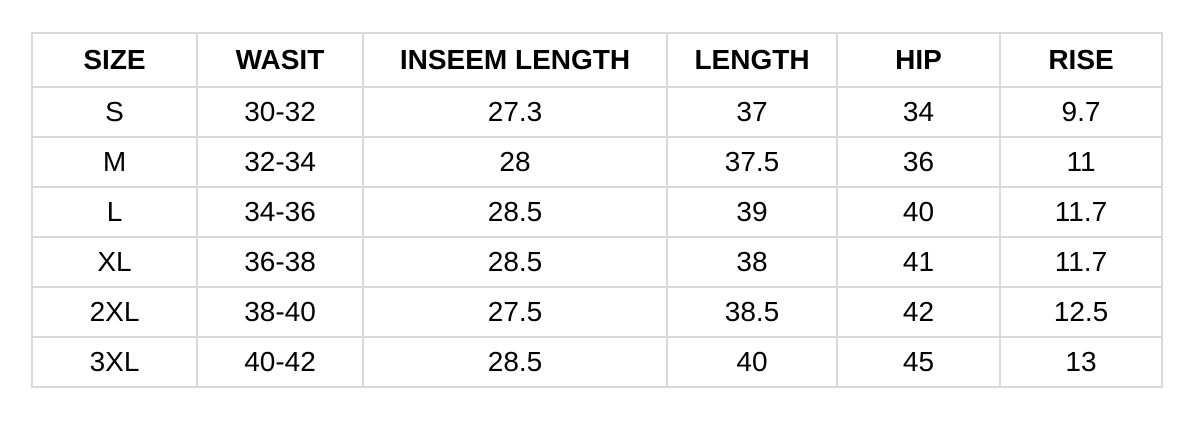 The image size is (1193, 425). Describe the element at coordinates (515, 162) in the screenshot. I see `table-cell: 28` at that location.